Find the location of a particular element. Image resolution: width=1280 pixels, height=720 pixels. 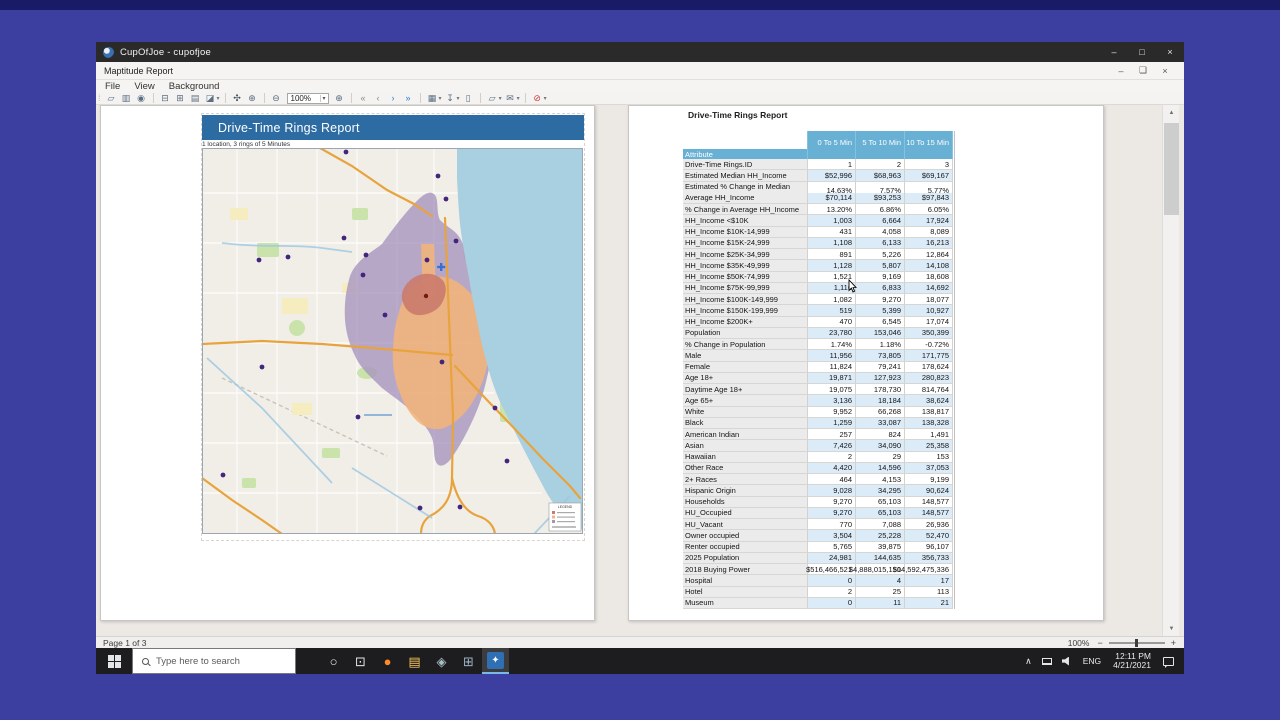

email-icon-dropdown: ▾ is located at coordinates (518, 98).